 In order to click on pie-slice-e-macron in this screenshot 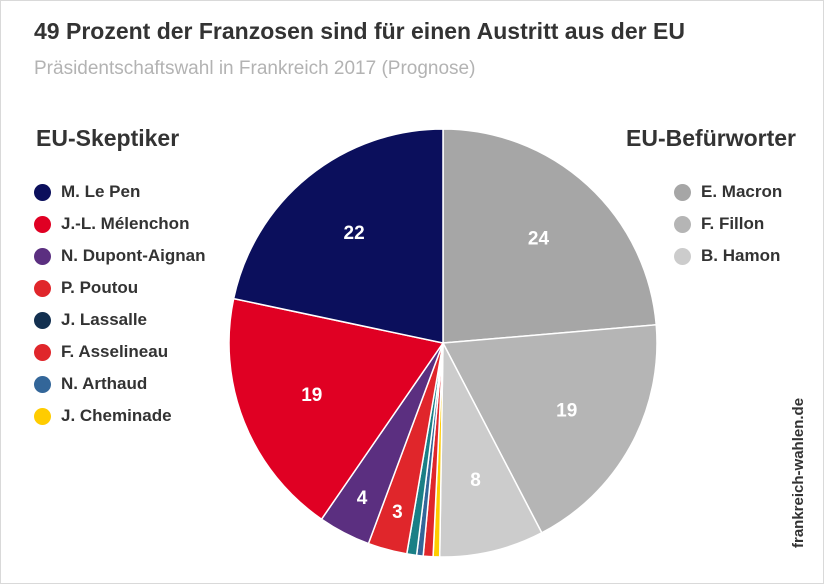, I will do `click(550, 236)`.